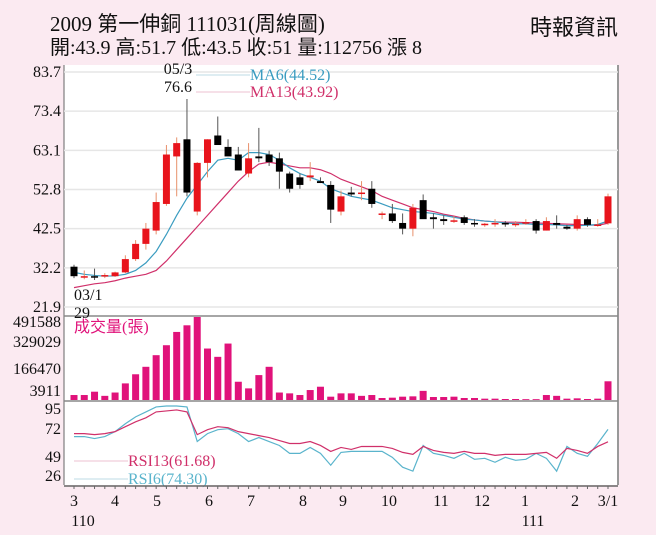 This screenshot has width=656, height=535. Describe the element at coordinates (157, 501) in the screenshot. I see `x-tick-label: 5` at that location.